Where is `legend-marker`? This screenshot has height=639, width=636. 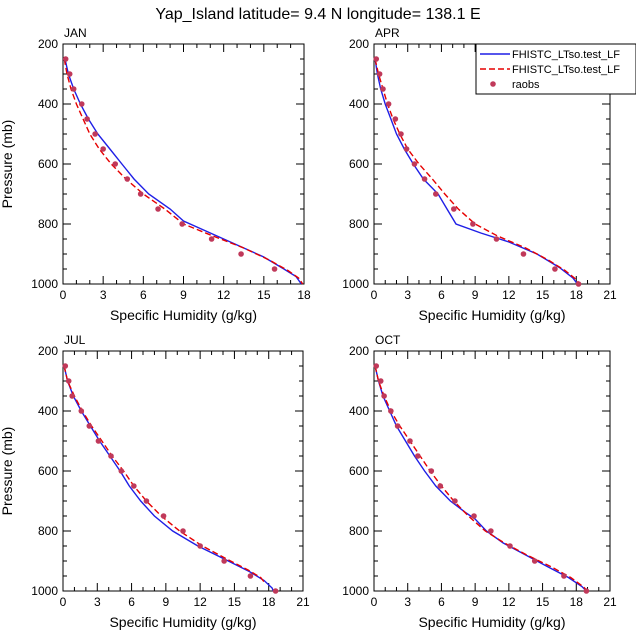
legend-marker is located at coordinates (493, 84).